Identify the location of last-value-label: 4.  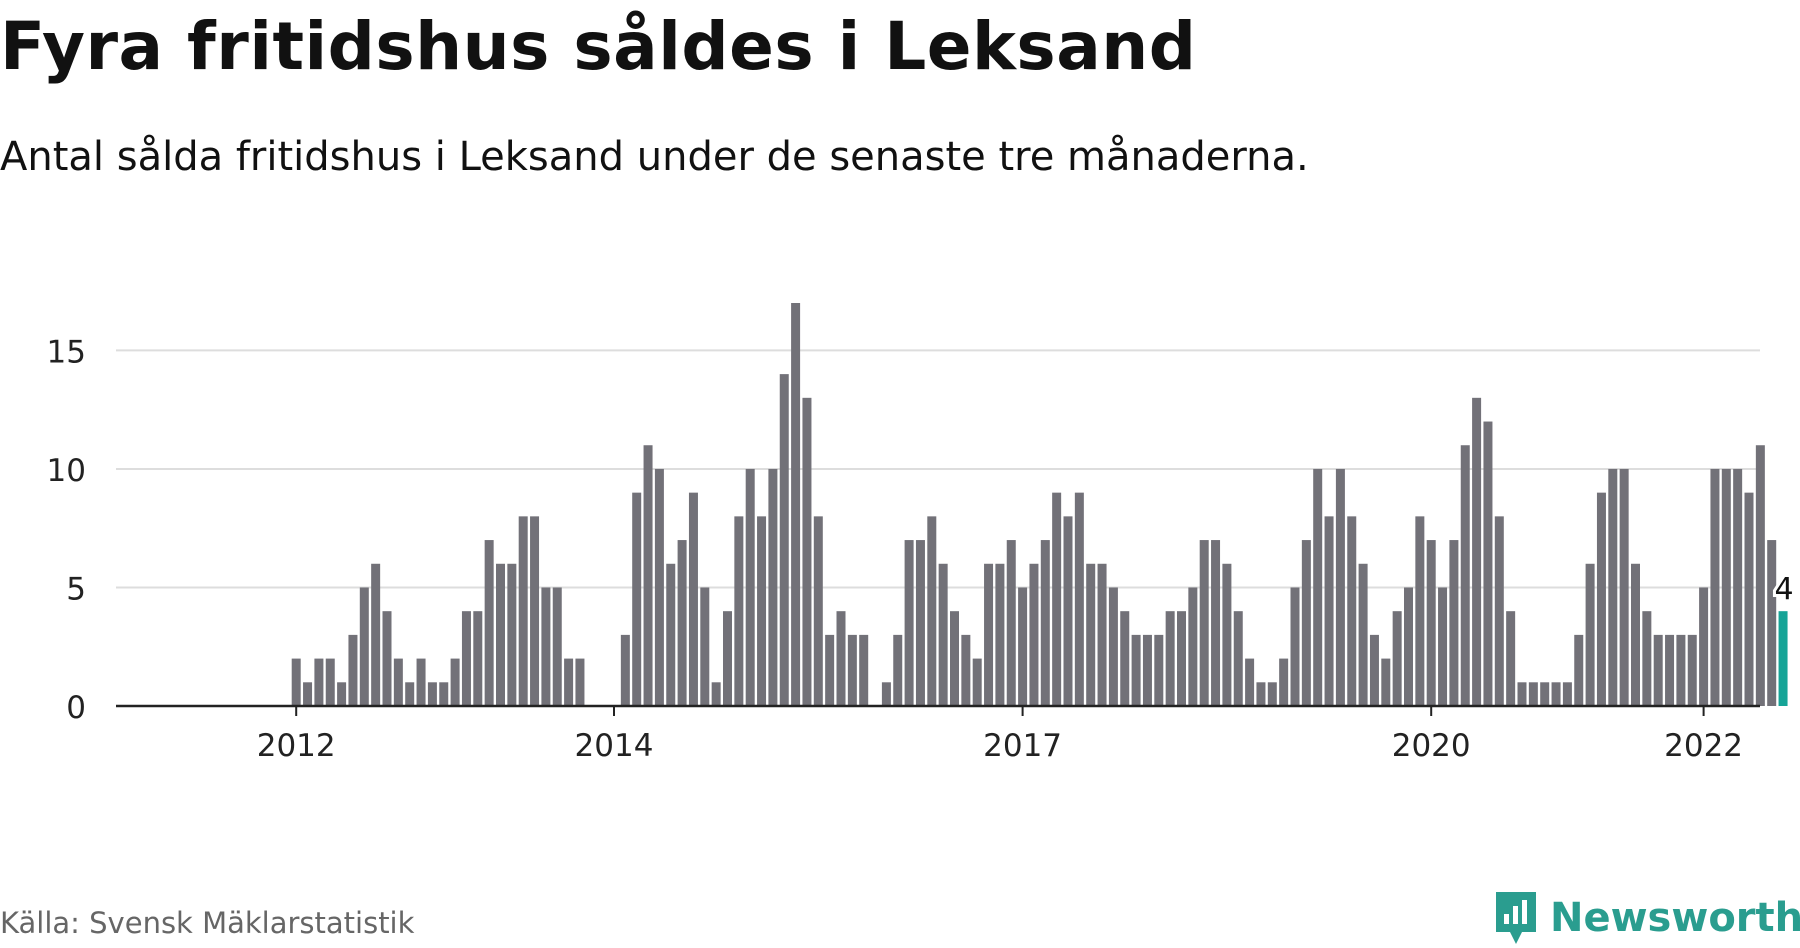
(1784, 589).